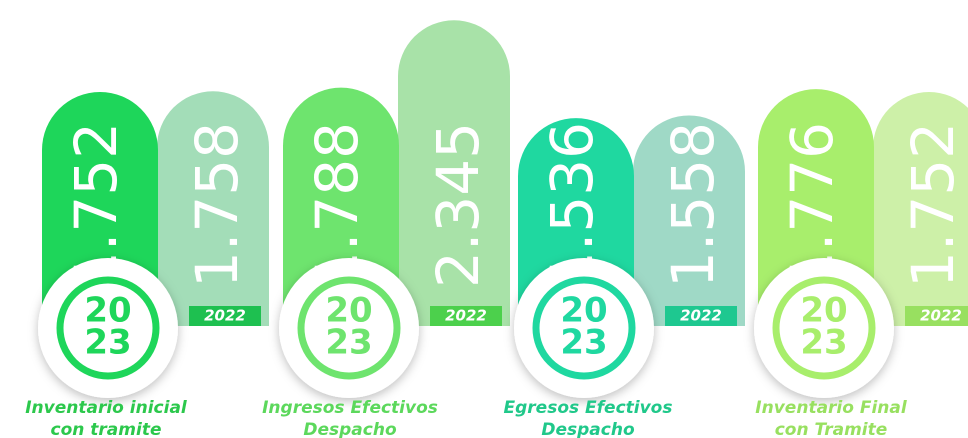  What do you see at coordinates (350, 408) in the screenshot?
I see `category-label: Ingresos Efectivos` at bounding box center [350, 408].